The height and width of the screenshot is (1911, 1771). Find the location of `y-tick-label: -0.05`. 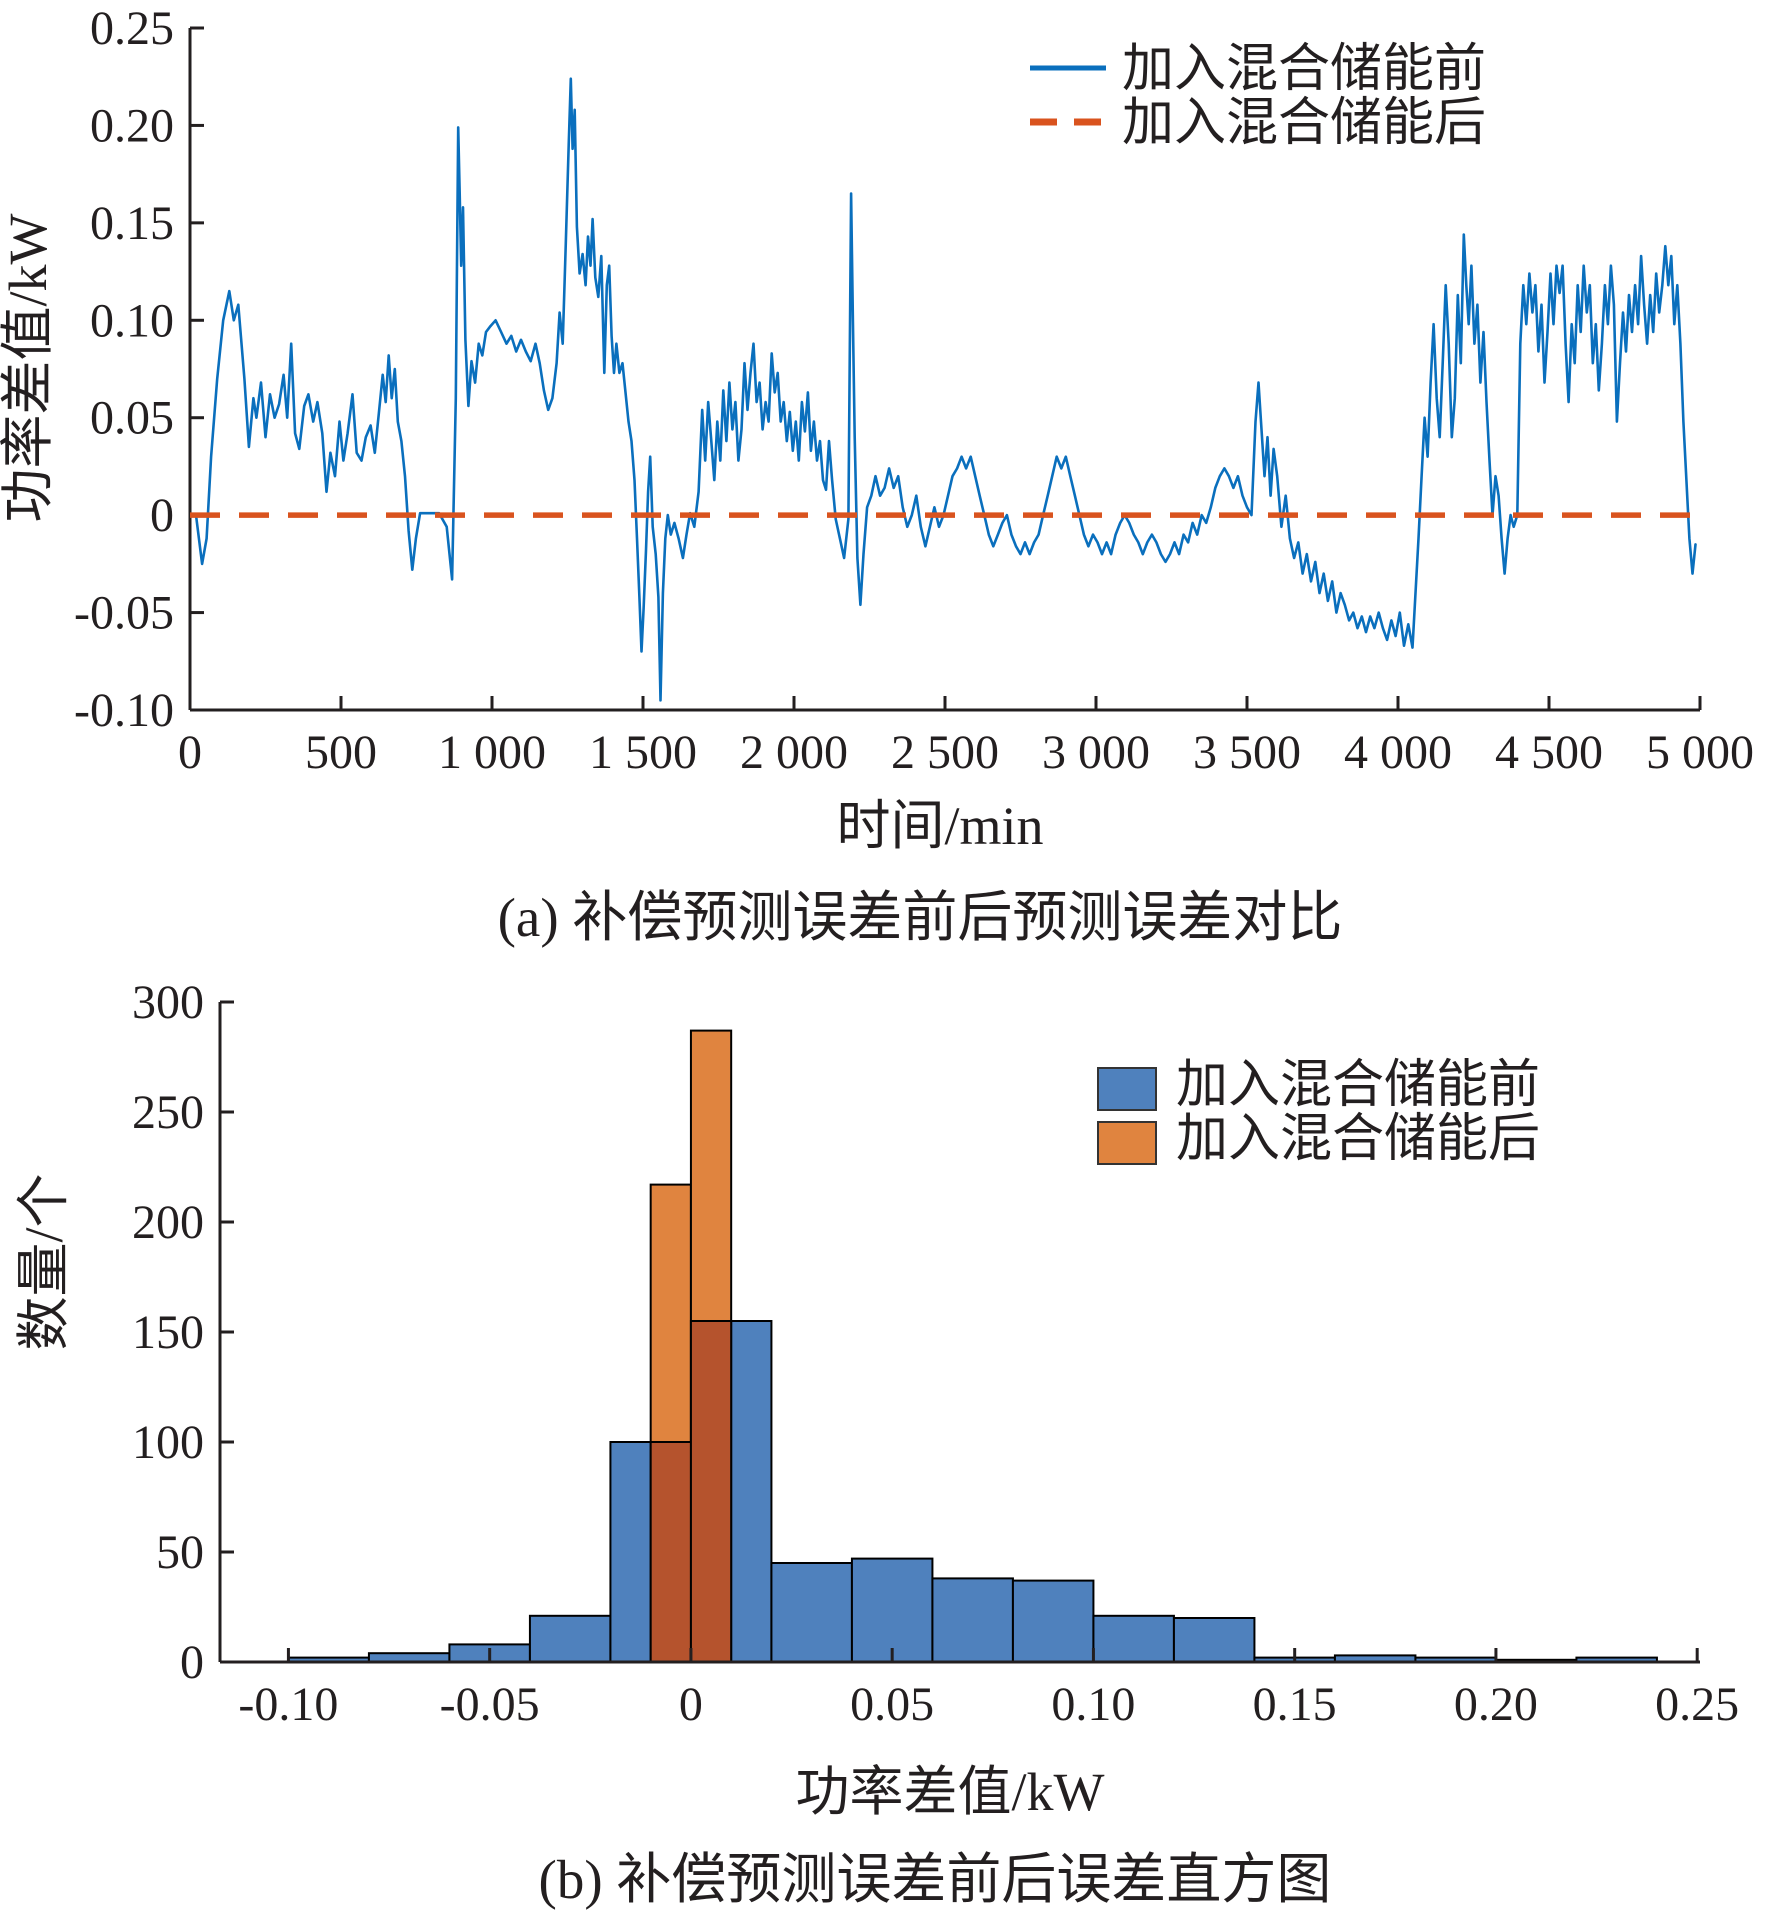

y-tick-label: -0.05 is located at coordinates (124, 613).